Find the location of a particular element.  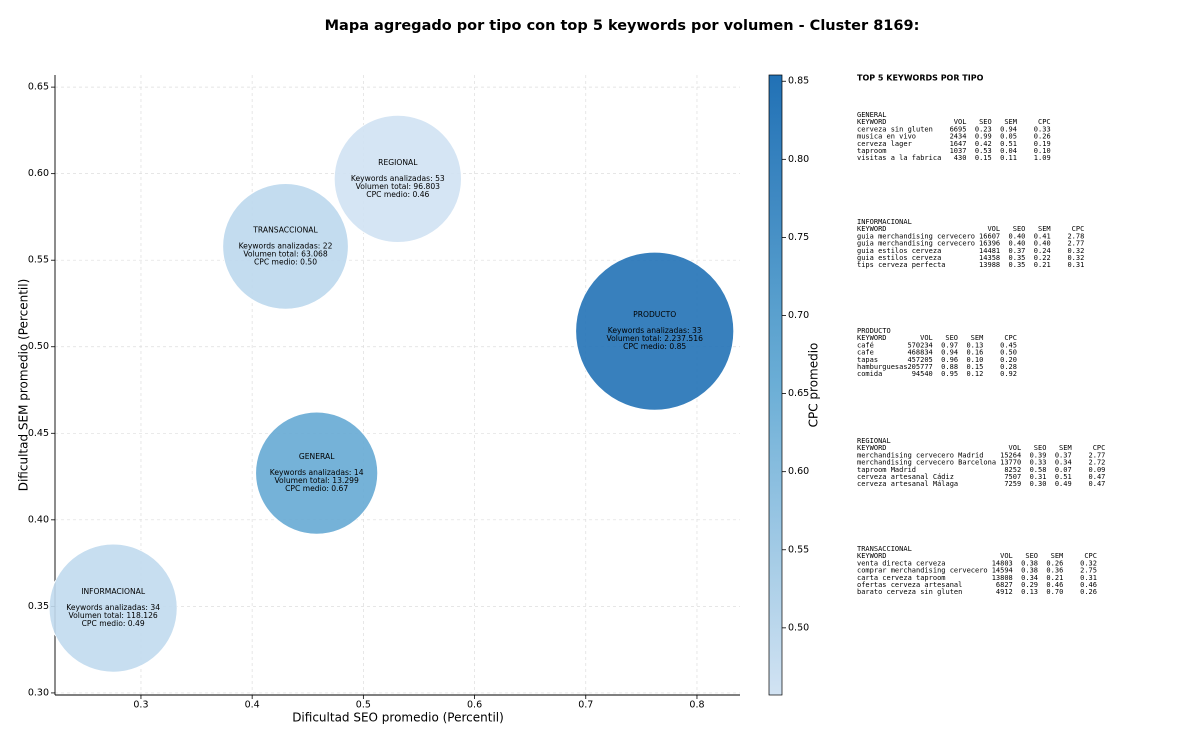

panel-cell: 0.94 is located at coordinates (1008, 129).